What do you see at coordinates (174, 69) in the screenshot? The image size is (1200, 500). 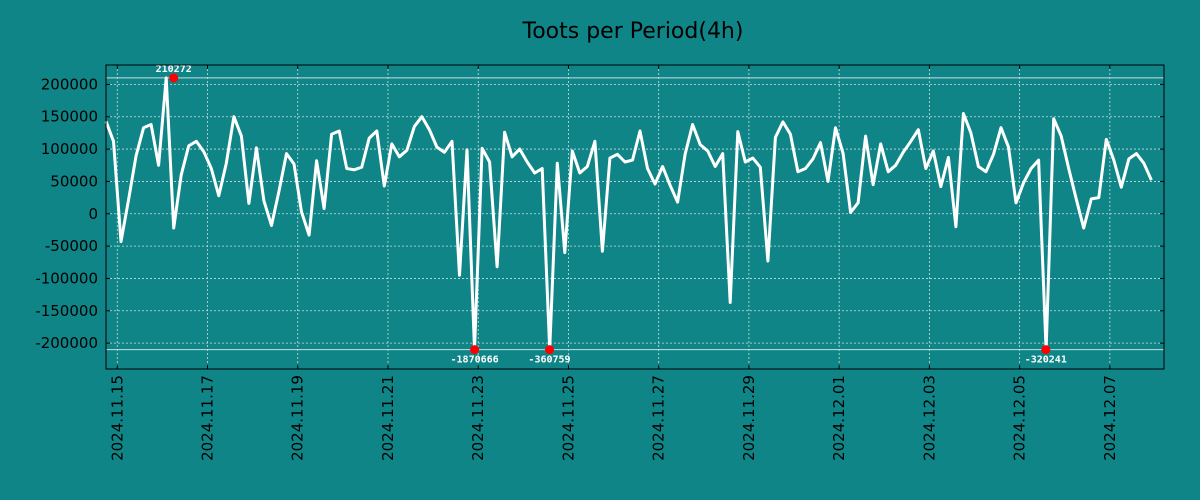 I see `annotation-label: 210272` at bounding box center [174, 69].